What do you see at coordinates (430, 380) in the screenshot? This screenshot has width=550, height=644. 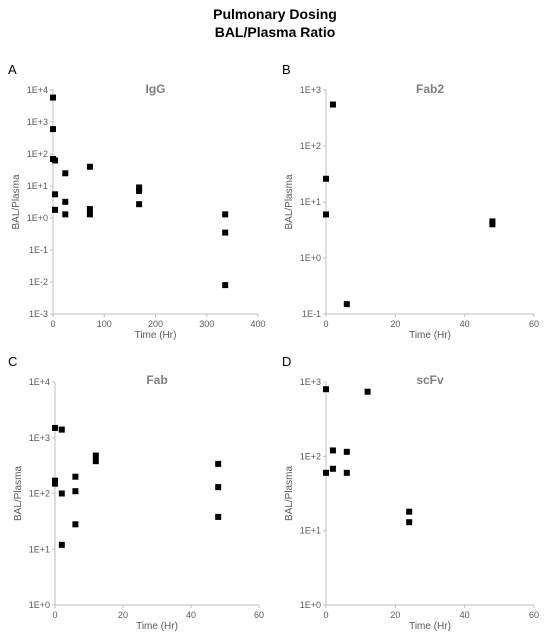 I see `panel-title: scFv` at bounding box center [430, 380].